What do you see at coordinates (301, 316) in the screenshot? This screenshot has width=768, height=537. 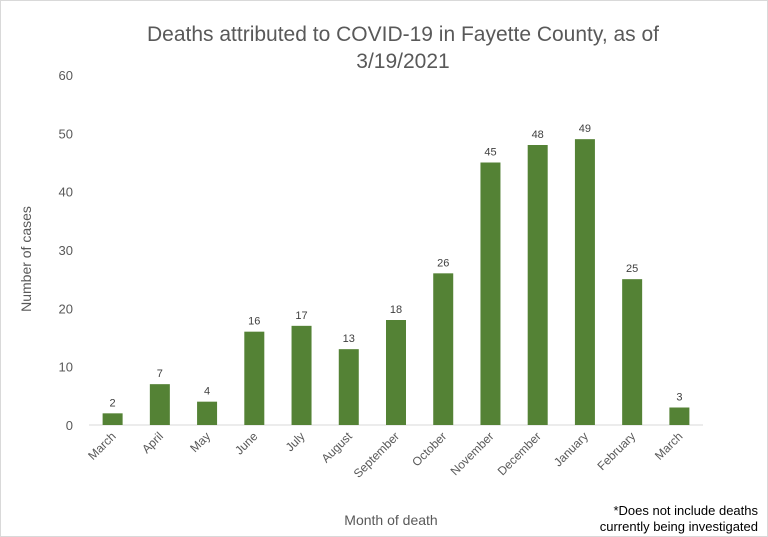 I see `data-label: 17` at bounding box center [301, 316].